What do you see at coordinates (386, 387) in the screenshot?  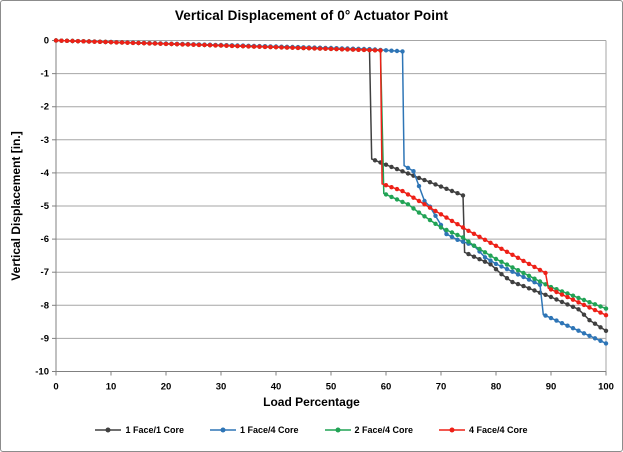 I see `x-tick-label: 60` at bounding box center [386, 387].